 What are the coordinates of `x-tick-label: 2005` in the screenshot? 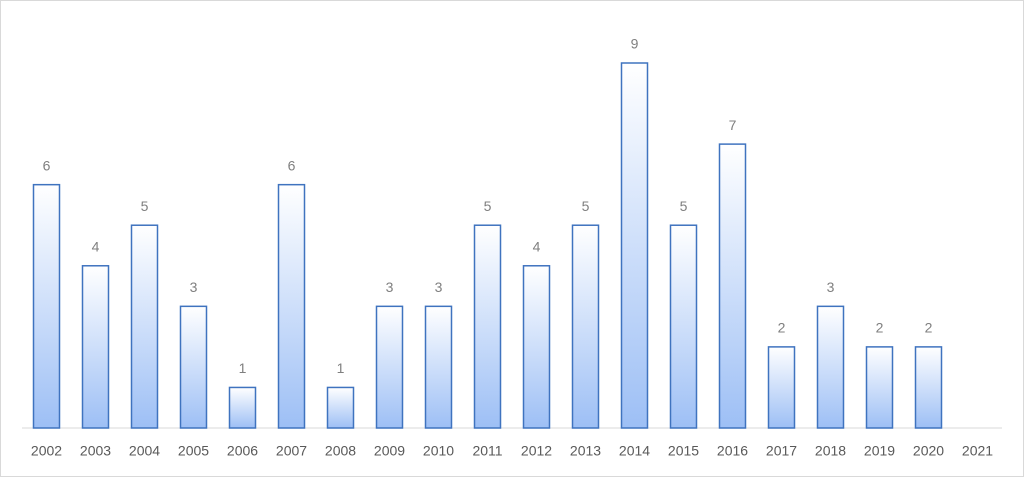 It's located at (193, 451).